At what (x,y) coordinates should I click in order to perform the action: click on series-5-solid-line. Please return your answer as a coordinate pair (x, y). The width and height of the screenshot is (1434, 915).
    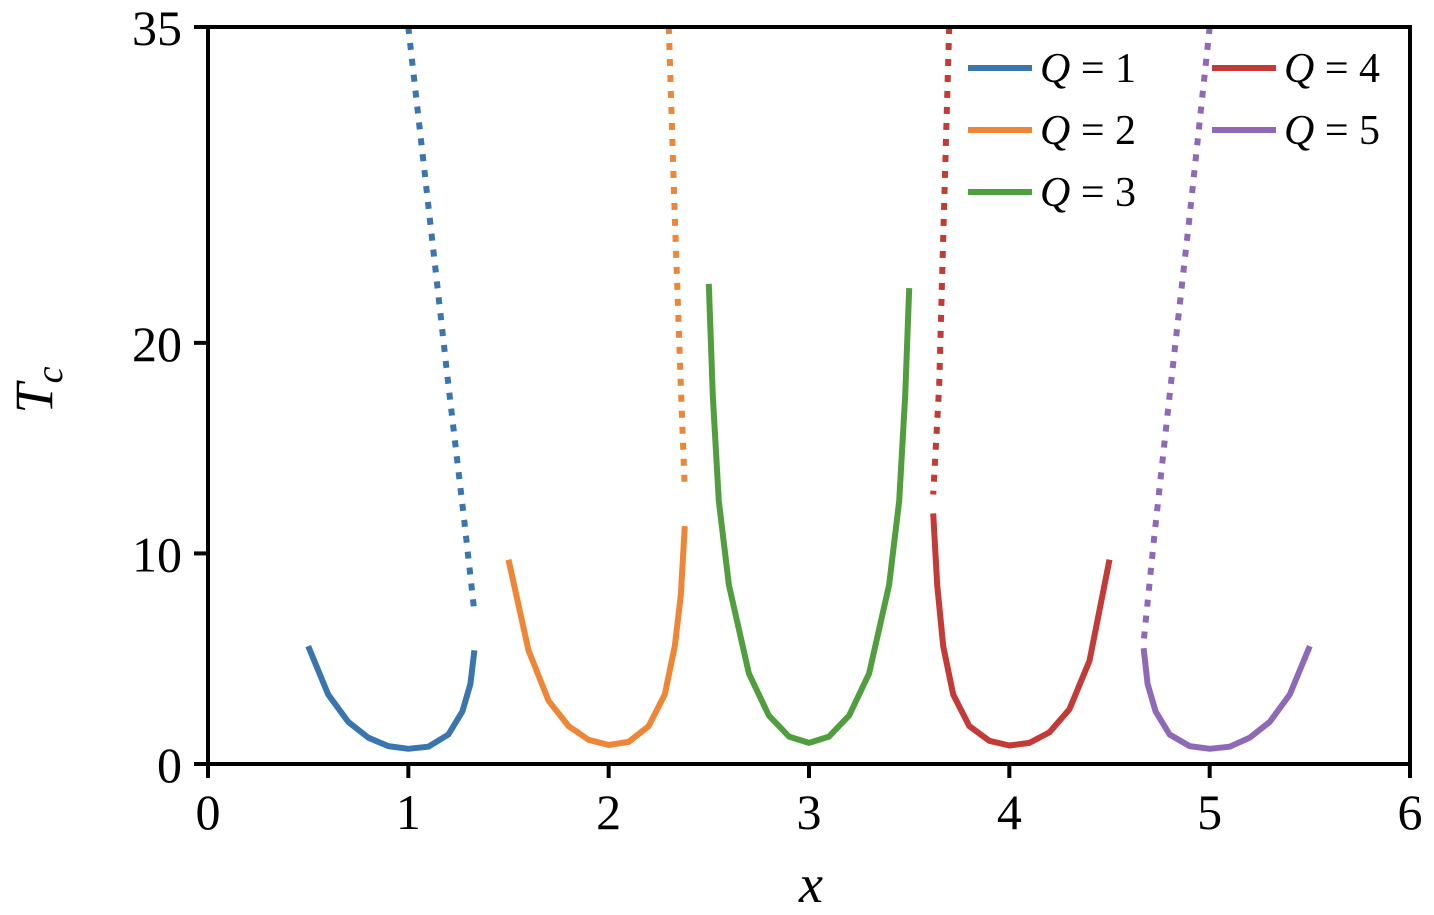
    Looking at the image, I should click on (1226, 698).